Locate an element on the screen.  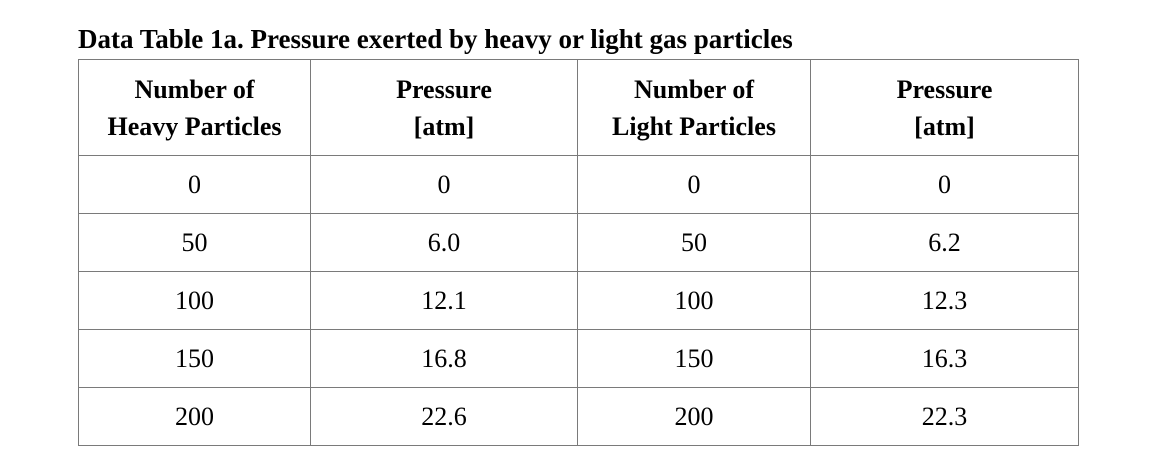
table-cell: 6.2 is located at coordinates (944, 242).